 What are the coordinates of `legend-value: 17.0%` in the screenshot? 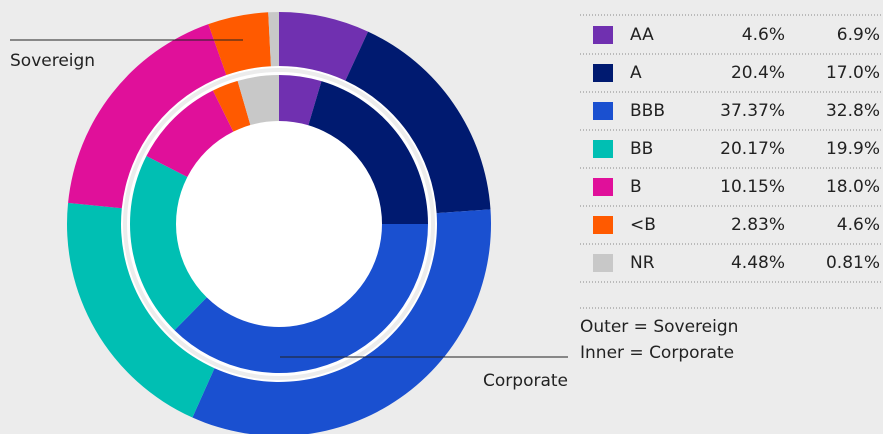 It's located at (853, 73).